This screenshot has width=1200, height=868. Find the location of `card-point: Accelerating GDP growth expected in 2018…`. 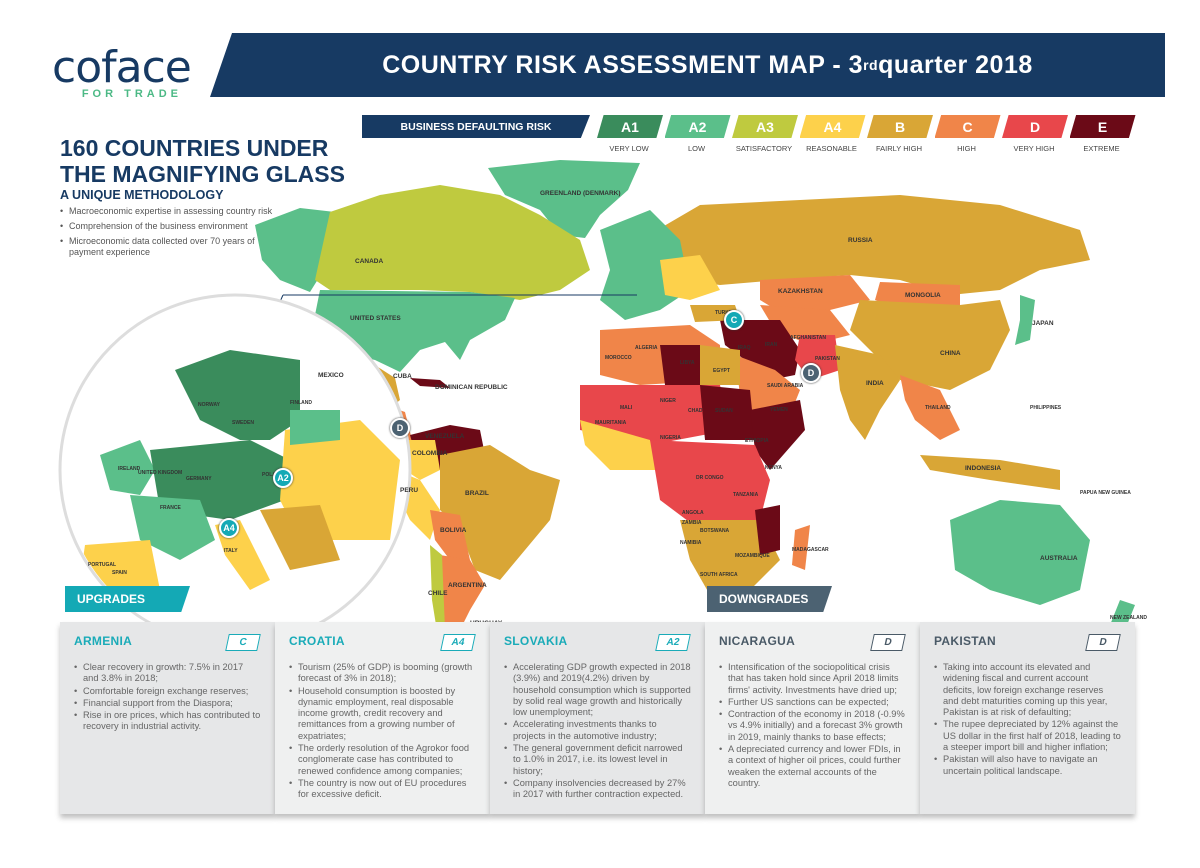

card-point: Accelerating GDP growth expected in 2018… is located at coordinates (597, 690).